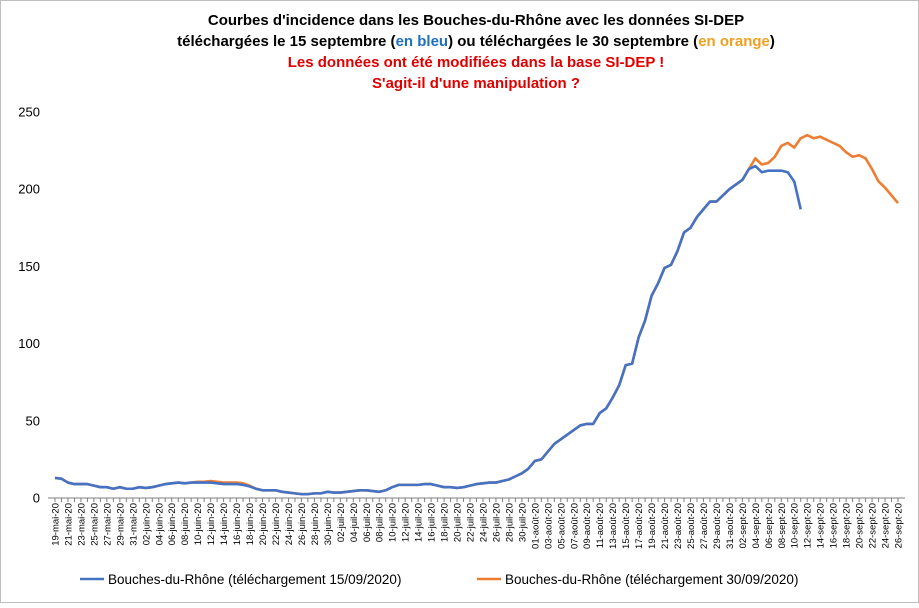 The height and width of the screenshot is (608, 919). I want to click on y-tick-label: 150, so click(29, 266).